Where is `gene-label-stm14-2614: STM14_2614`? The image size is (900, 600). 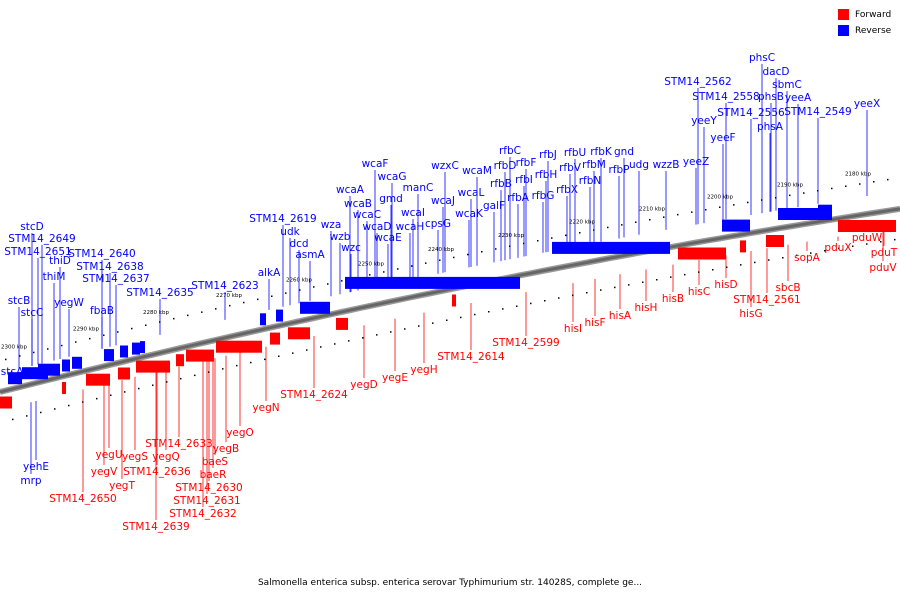
gene-label-stm14-2614: STM14_2614 is located at coordinates (471, 357).